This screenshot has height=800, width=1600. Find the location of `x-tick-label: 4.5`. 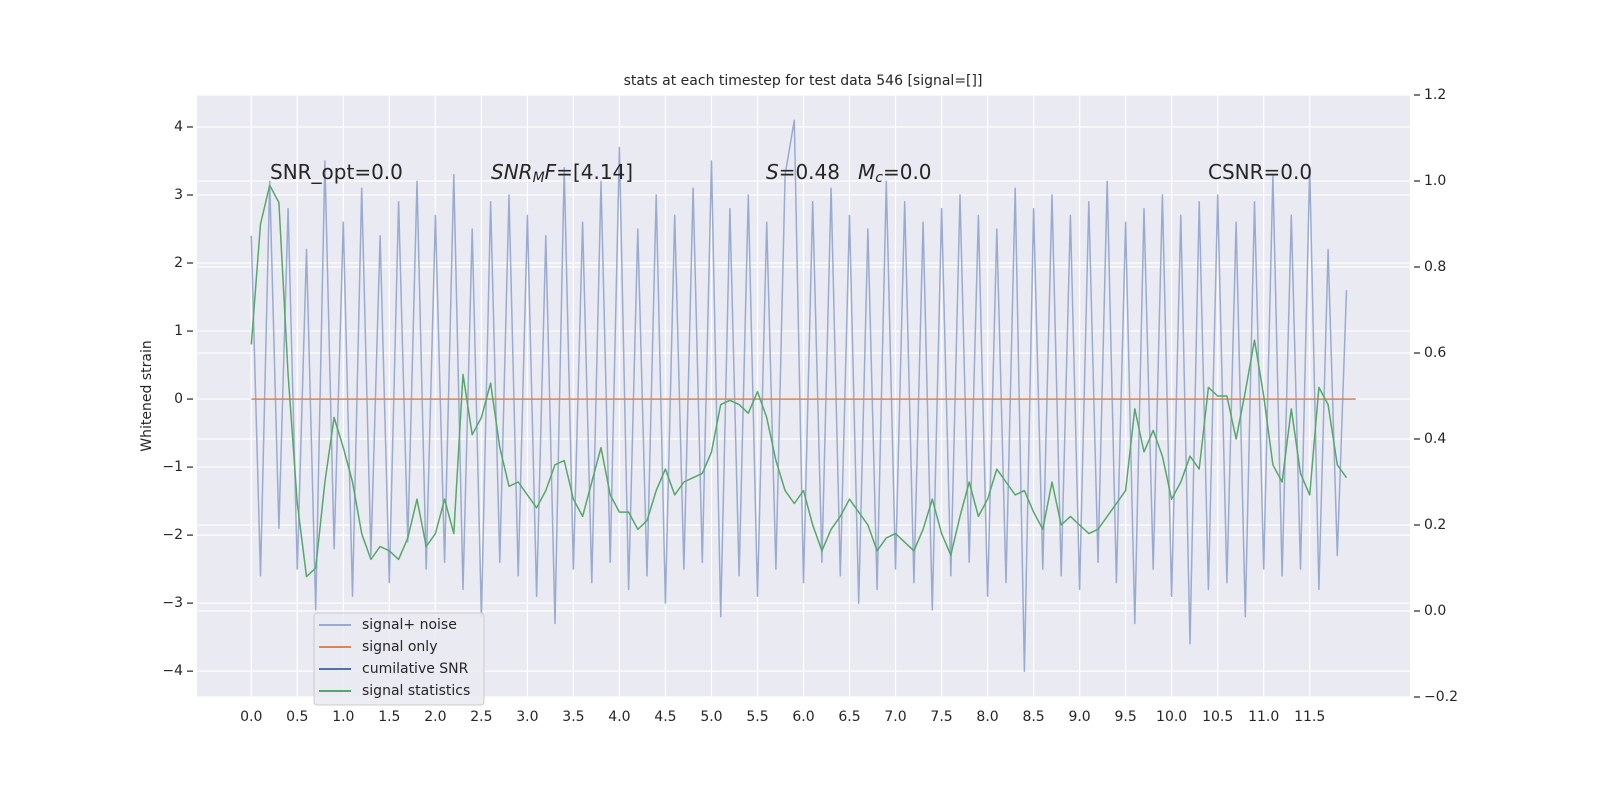

x-tick-label: 4.5 is located at coordinates (665, 717).